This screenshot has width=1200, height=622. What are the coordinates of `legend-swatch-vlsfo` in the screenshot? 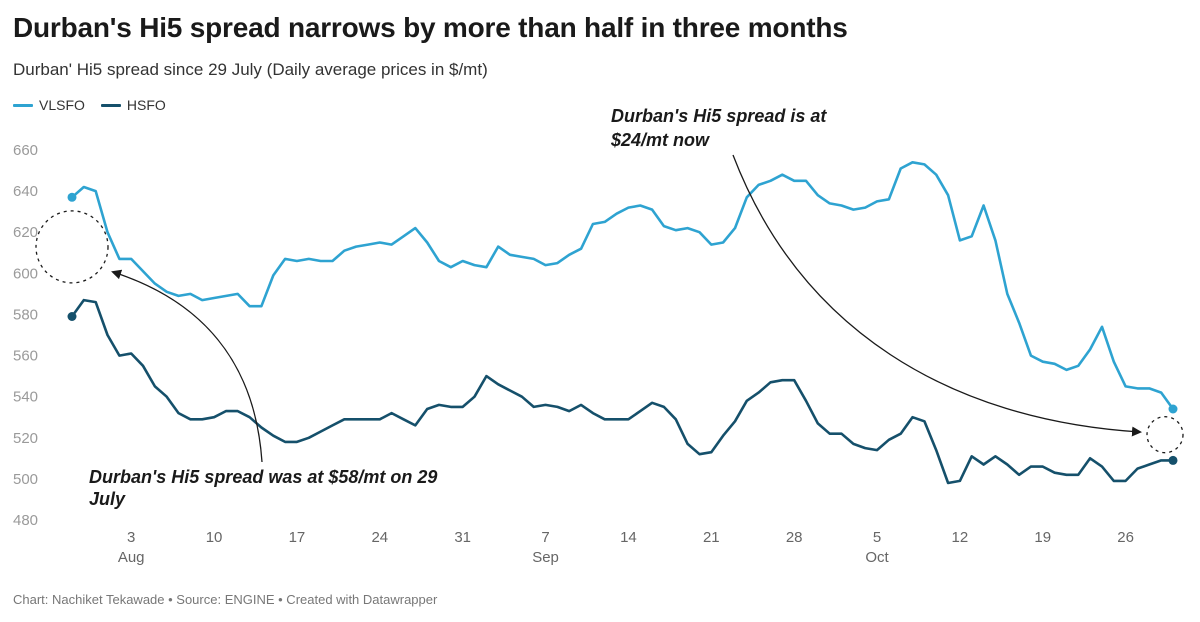 It's located at (23, 105).